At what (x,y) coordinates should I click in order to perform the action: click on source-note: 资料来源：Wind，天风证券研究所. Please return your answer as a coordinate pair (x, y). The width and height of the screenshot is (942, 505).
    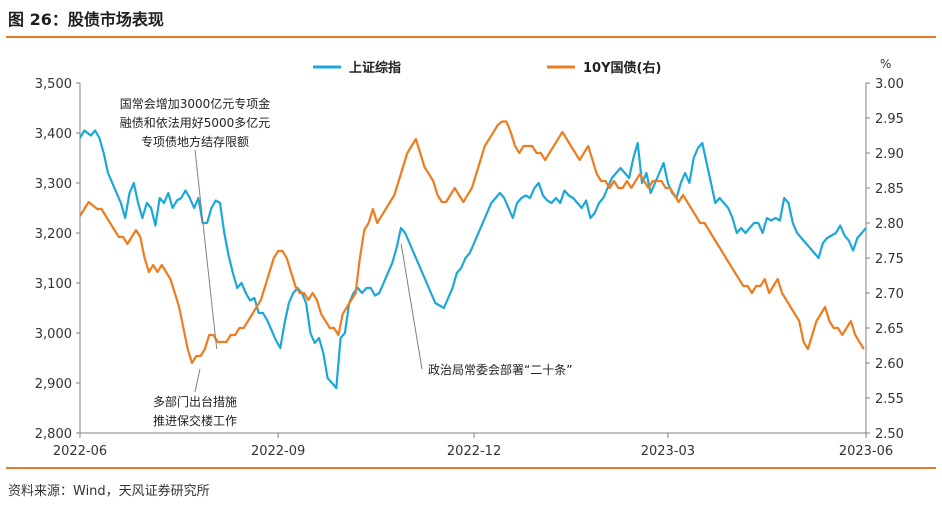
    Looking at the image, I should click on (109, 491).